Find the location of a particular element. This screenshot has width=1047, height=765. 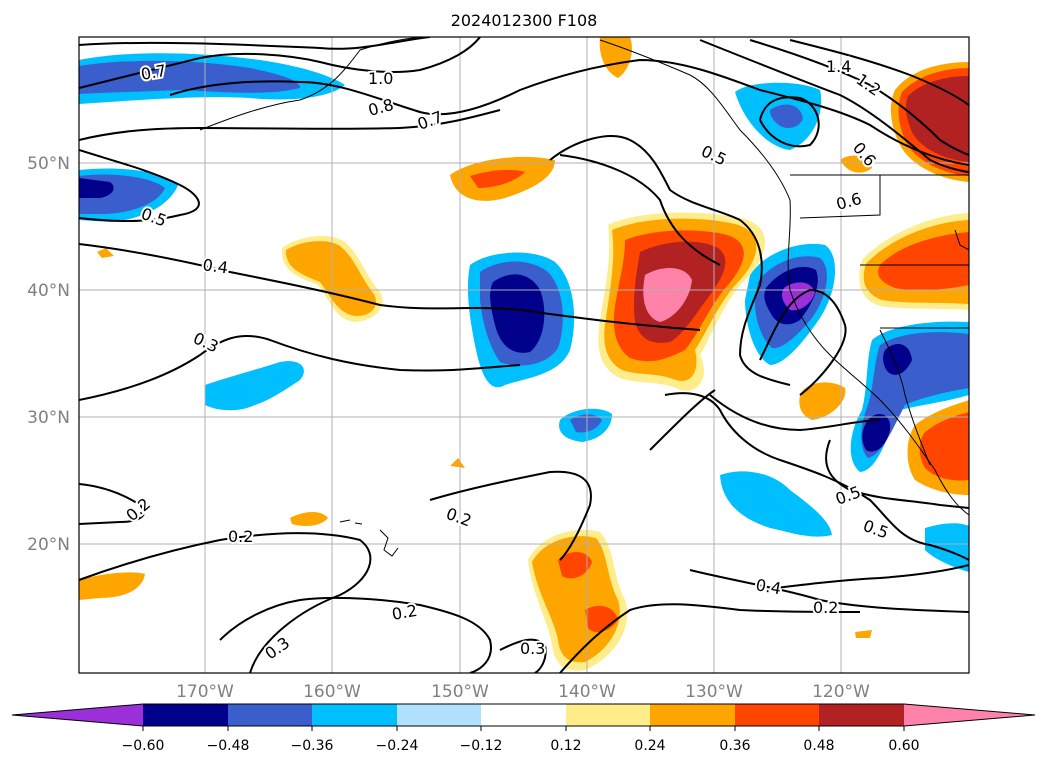

colorbar-tick-2: −0.48 is located at coordinates (228, 746).